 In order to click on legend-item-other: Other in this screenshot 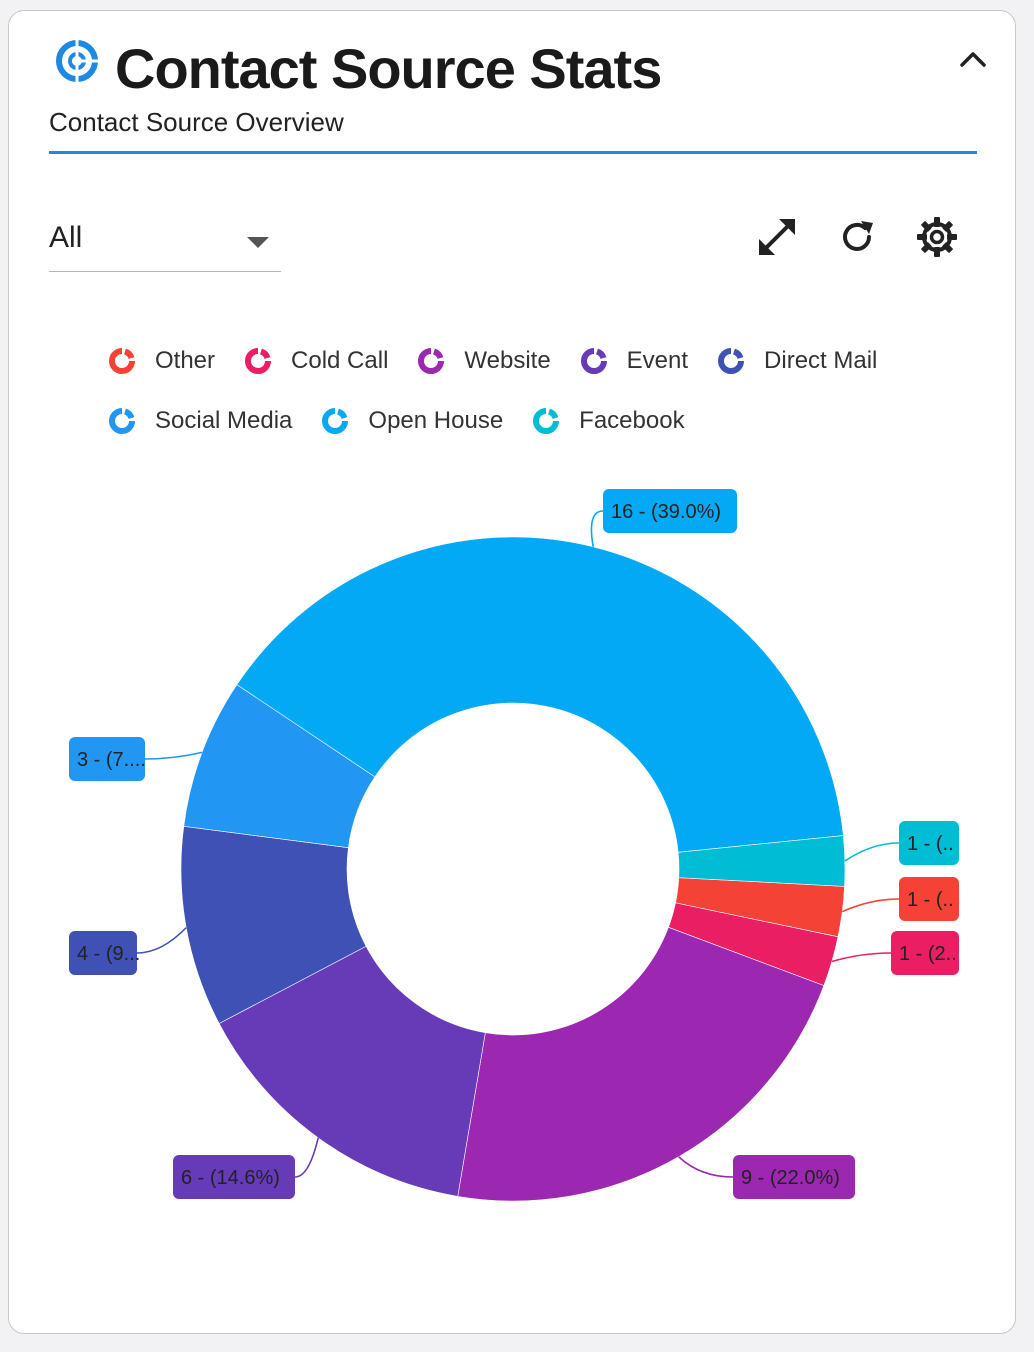, I will do `click(162, 361)`.